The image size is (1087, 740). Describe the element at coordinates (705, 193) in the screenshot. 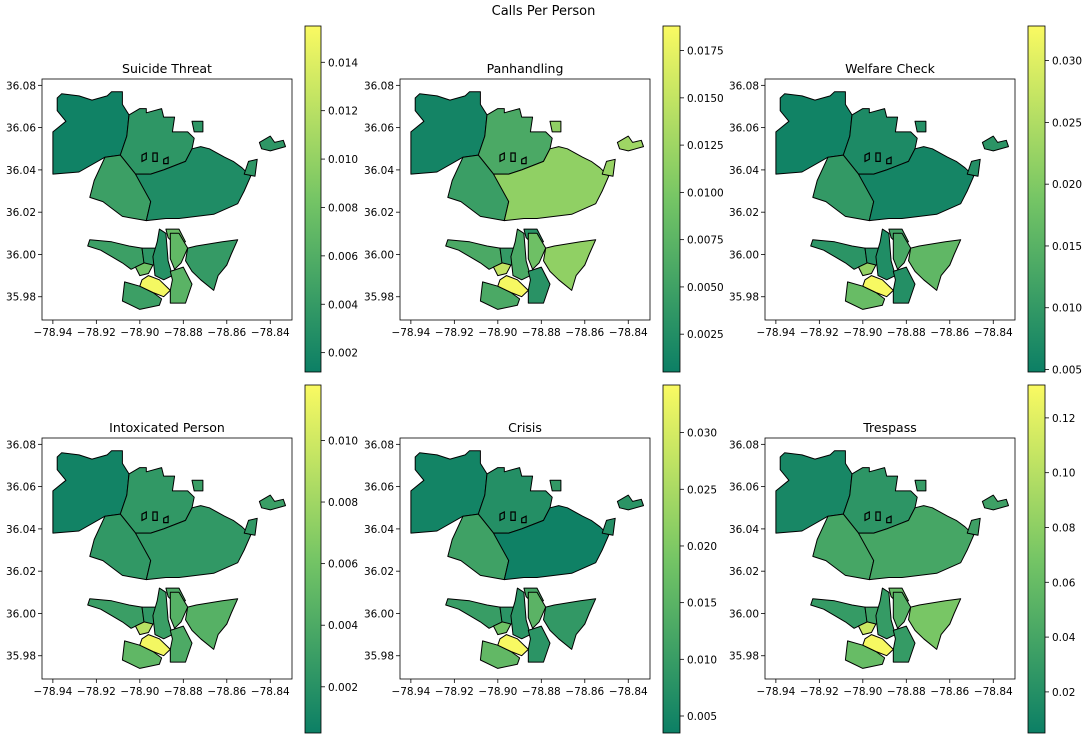

I see `colorbar-tick-label: 0.0100` at that location.